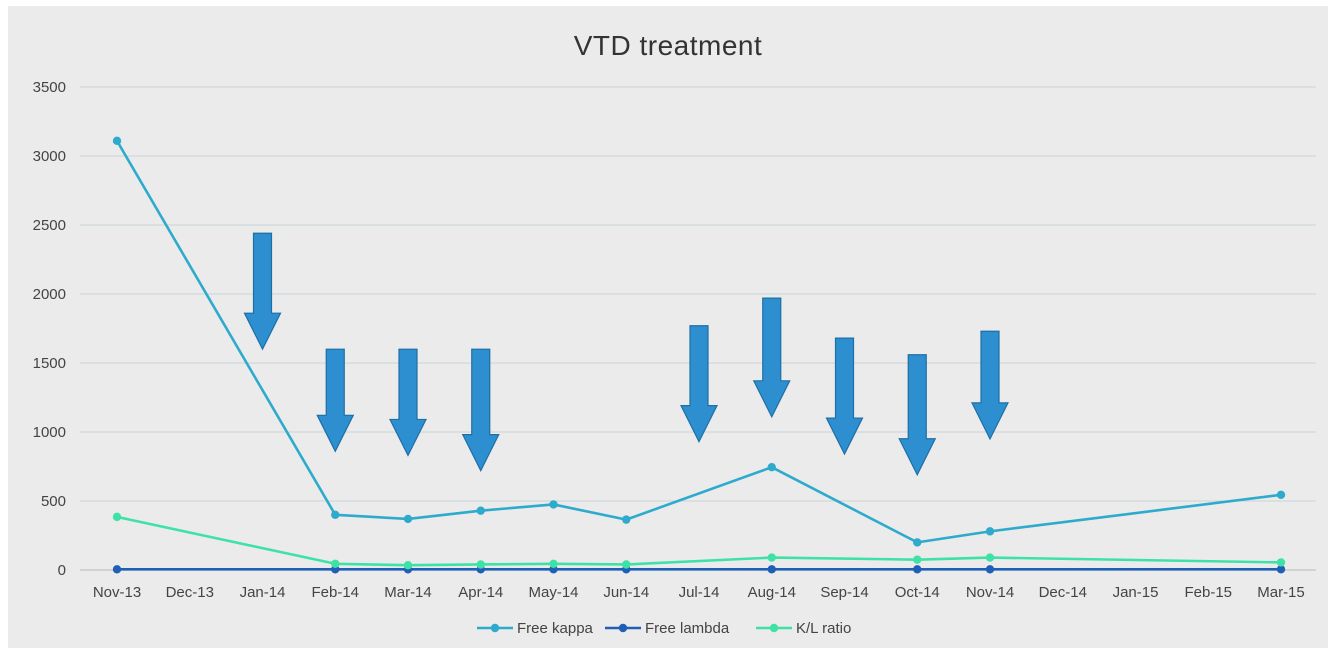 The image size is (1336, 656). I want to click on x-tick-label: Feb-15, so click(1208, 592).